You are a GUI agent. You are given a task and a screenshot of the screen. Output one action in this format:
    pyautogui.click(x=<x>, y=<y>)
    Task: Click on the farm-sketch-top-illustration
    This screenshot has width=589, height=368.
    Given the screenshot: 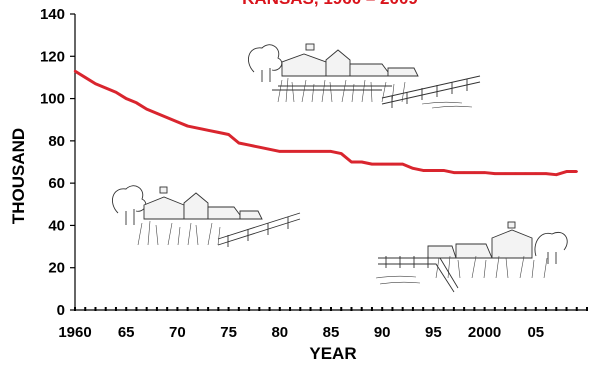 What is the action you would take?
    pyautogui.click(x=364, y=76)
    